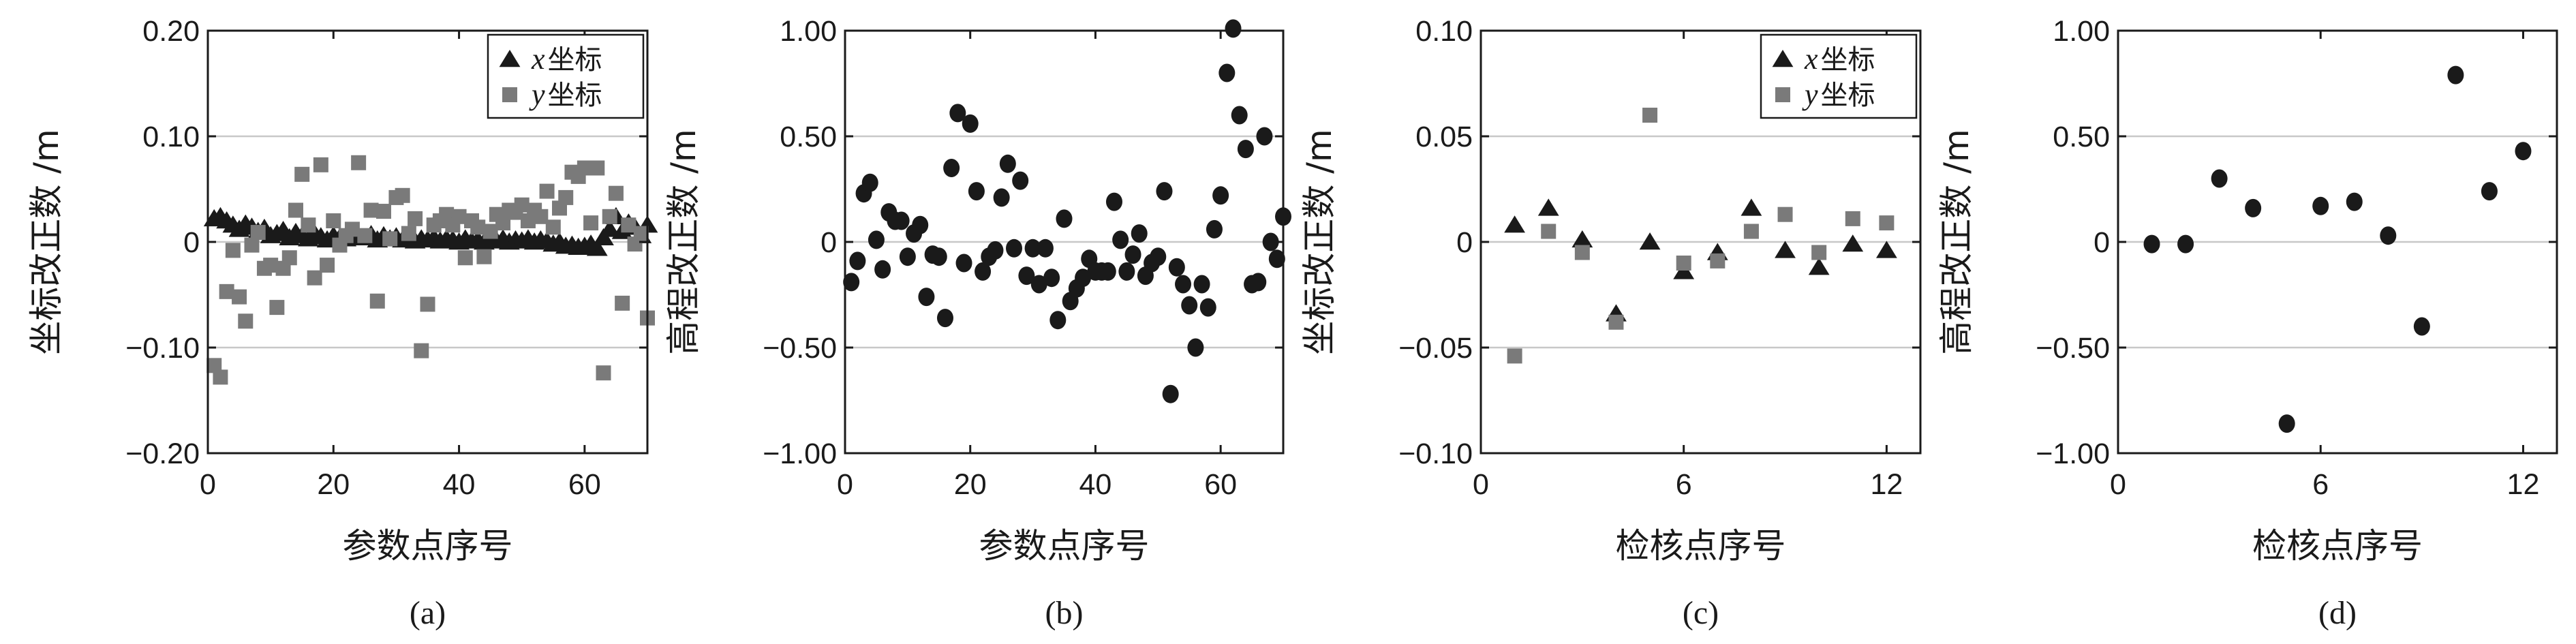  Describe the element at coordinates (1444, 137) in the screenshot. I see `y-tick-label: 0.05` at that location.